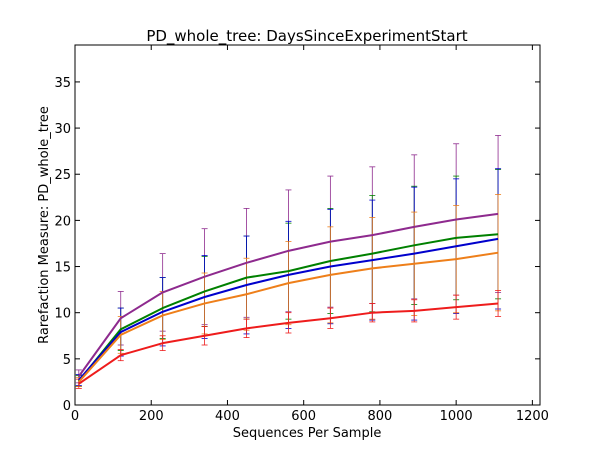  I want to click on x-tick-label-3: 600, so click(303, 416).